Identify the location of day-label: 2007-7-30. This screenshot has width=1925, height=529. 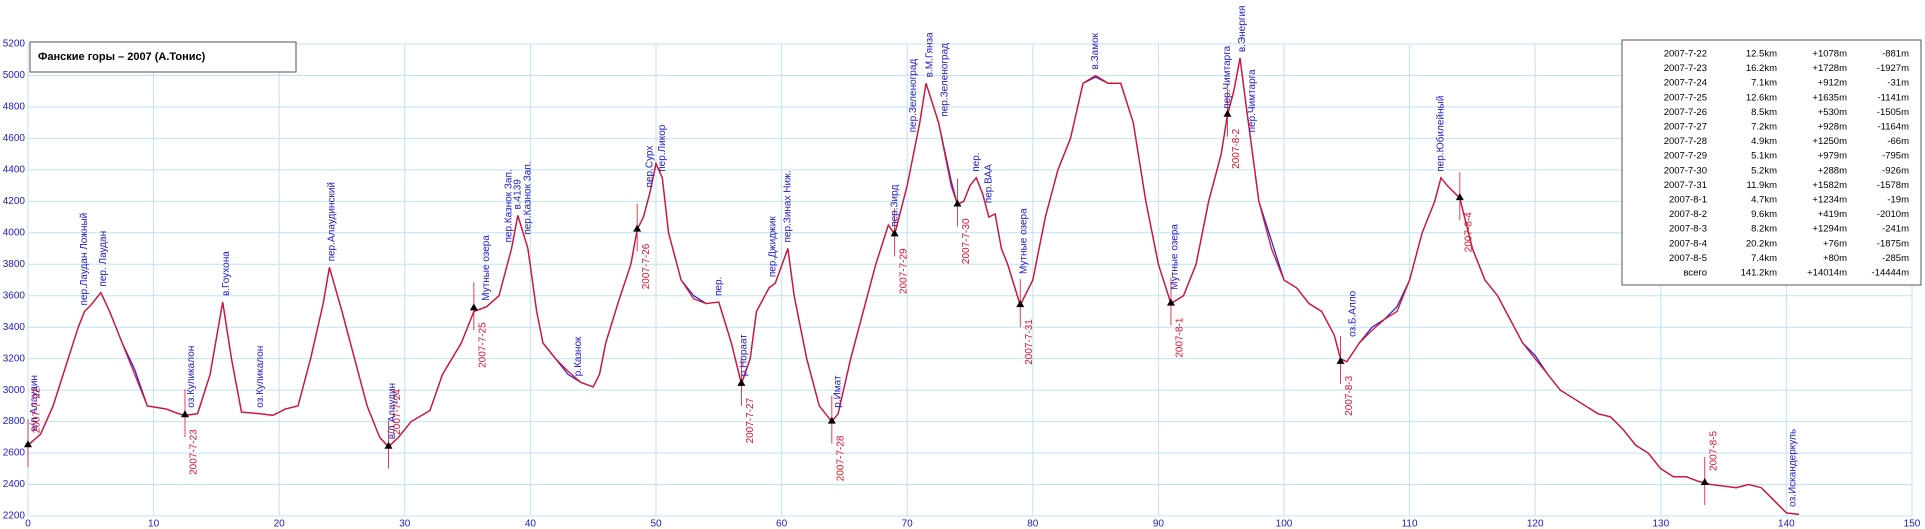
(966, 241).